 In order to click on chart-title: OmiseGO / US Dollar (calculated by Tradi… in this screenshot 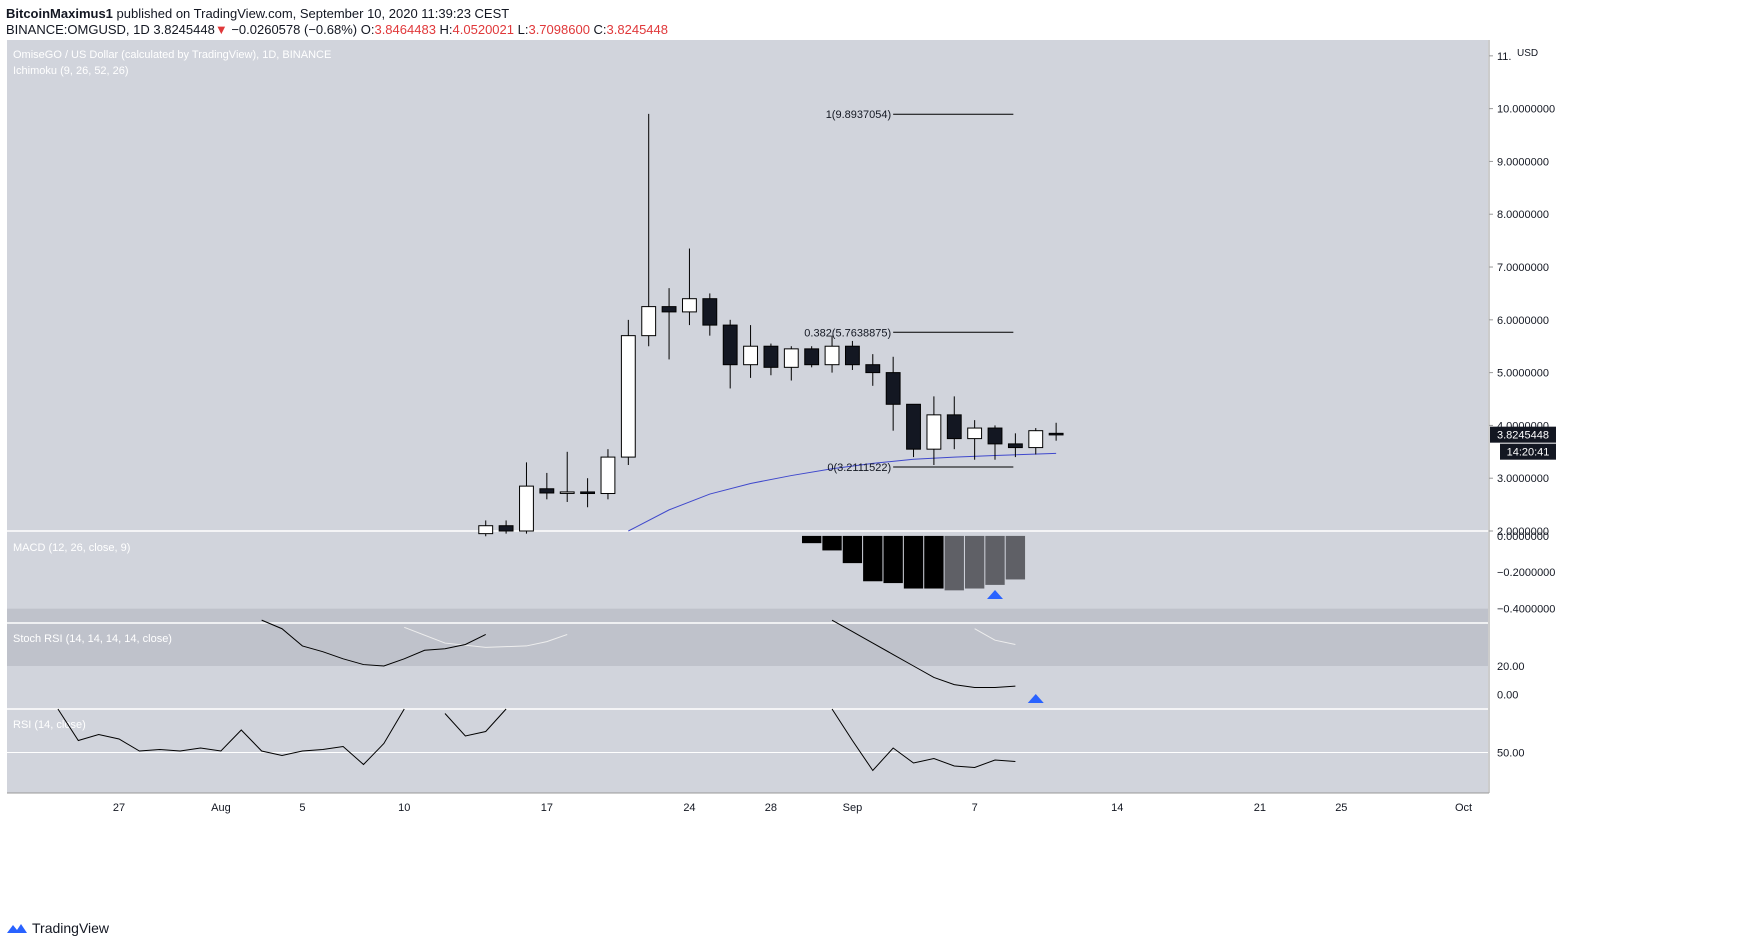, I will do `click(172, 55)`.